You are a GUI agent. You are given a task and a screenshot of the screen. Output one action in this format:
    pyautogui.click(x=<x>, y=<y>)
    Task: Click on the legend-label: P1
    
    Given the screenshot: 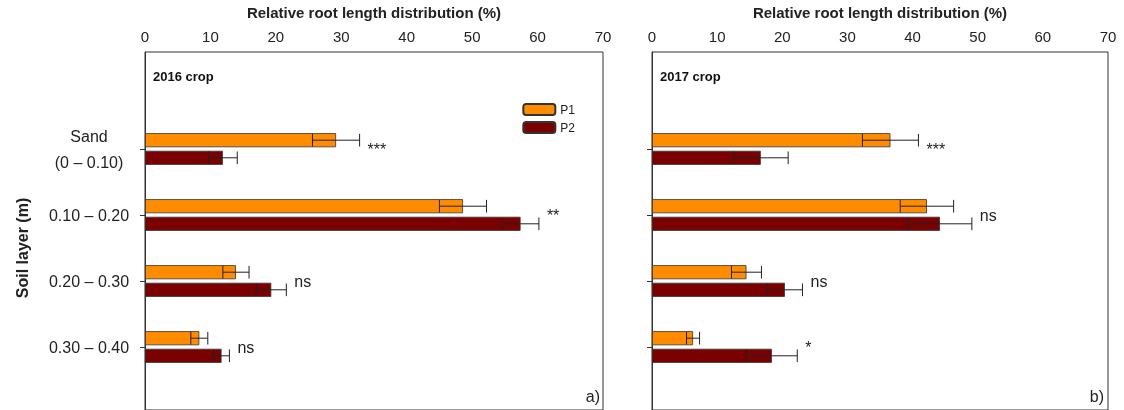 What is the action you would take?
    pyautogui.click(x=568, y=109)
    